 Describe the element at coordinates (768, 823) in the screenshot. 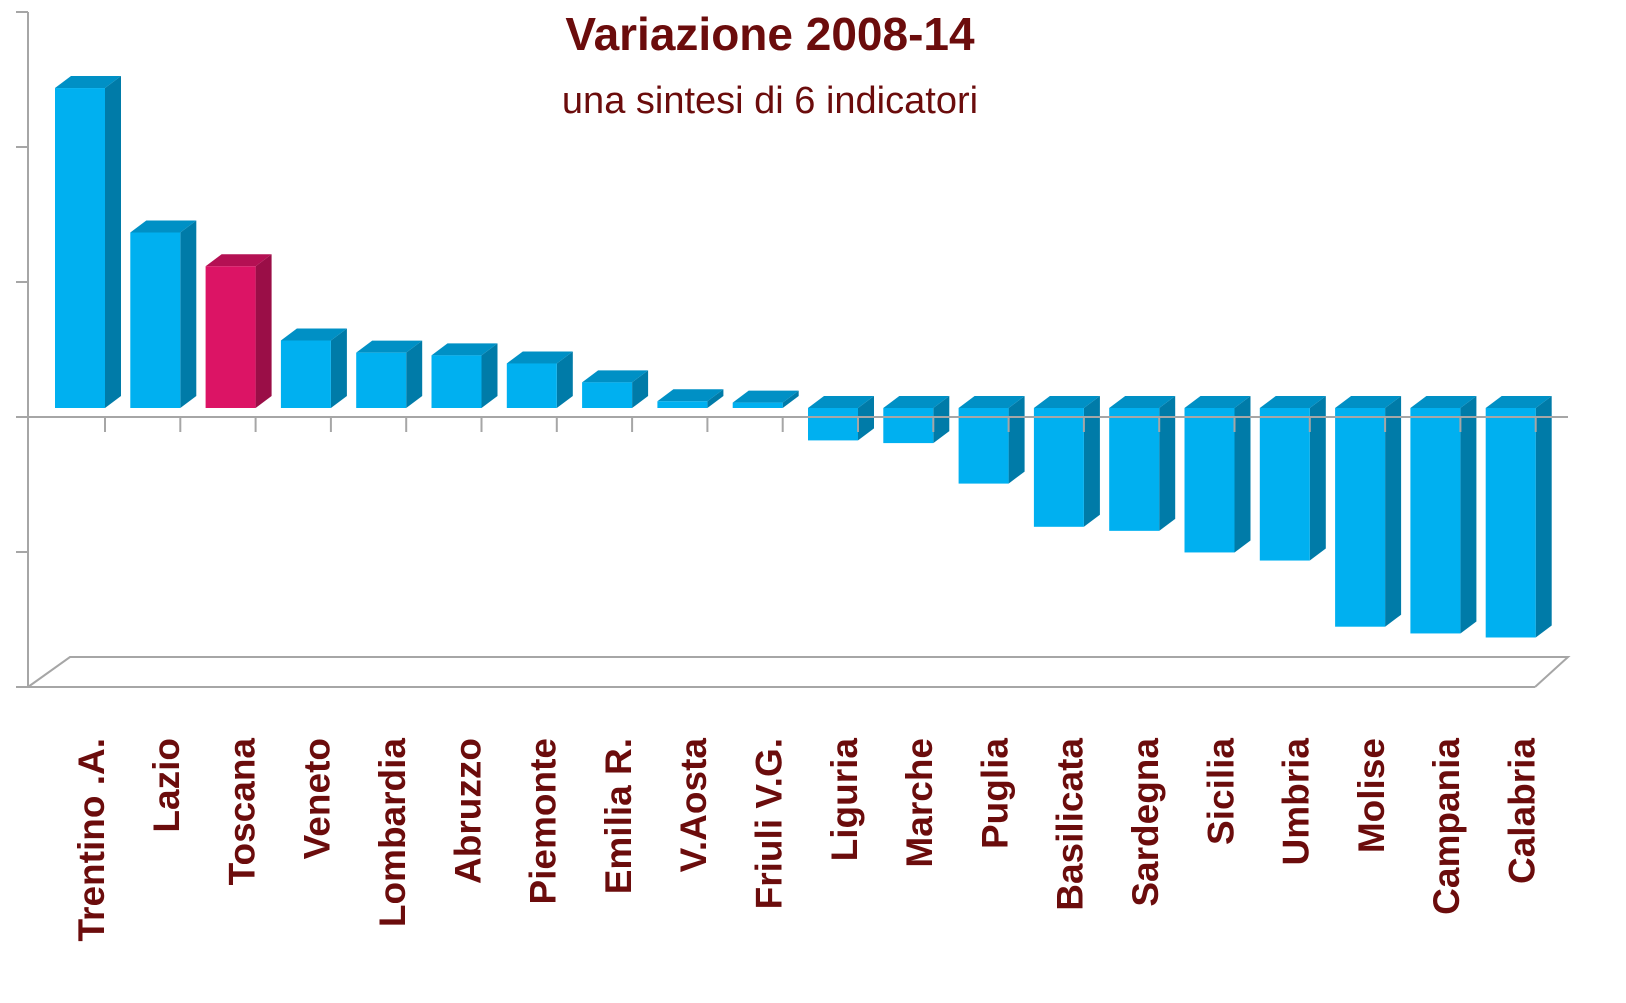

I see `x-tick-label: Friuli V.G.` at that location.